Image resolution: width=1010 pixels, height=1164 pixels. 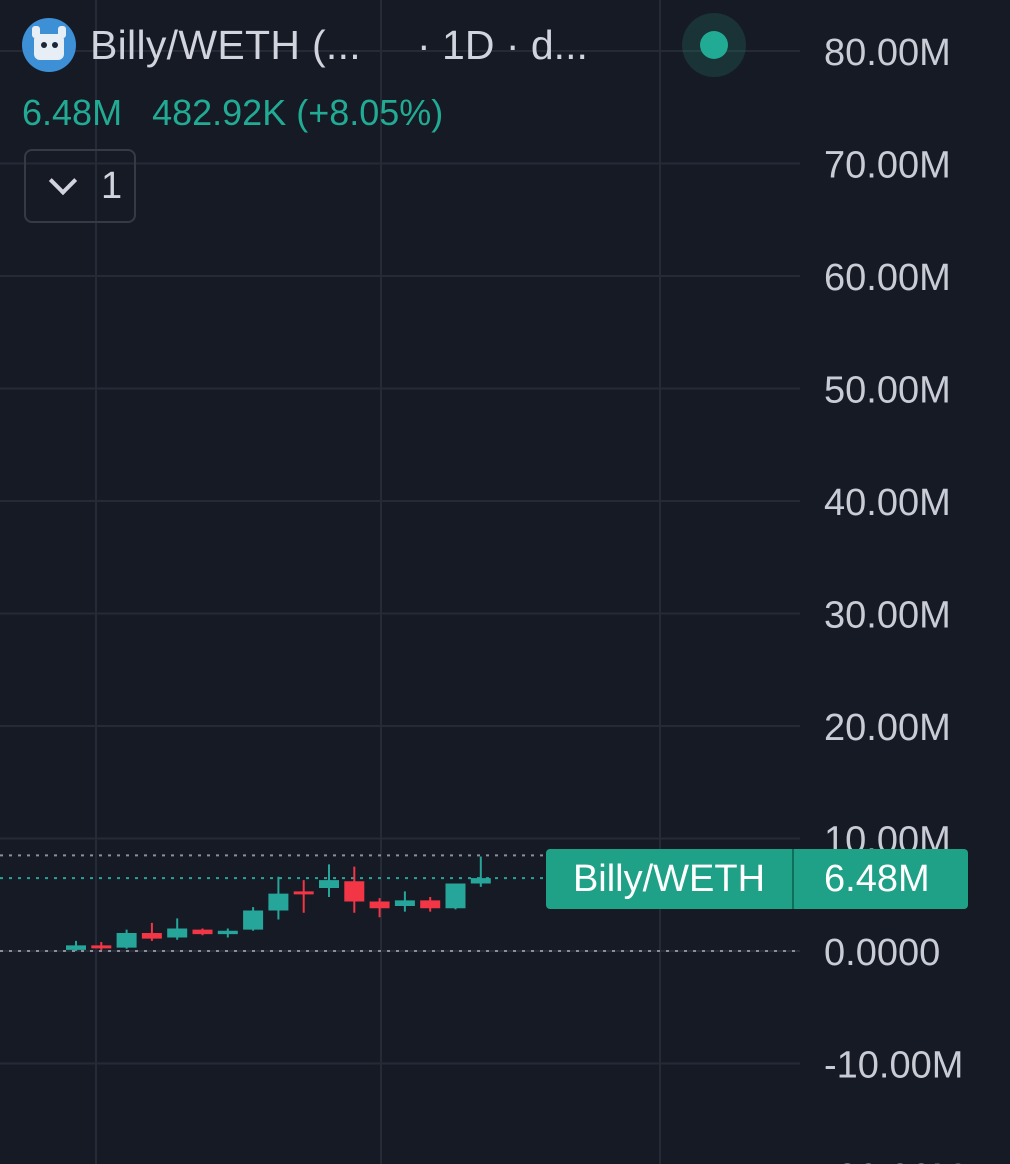 What do you see at coordinates (893, 1160) in the screenshot?
I see `y-axis-tick-label: -20.00M` at bounding box center [893, 1160].